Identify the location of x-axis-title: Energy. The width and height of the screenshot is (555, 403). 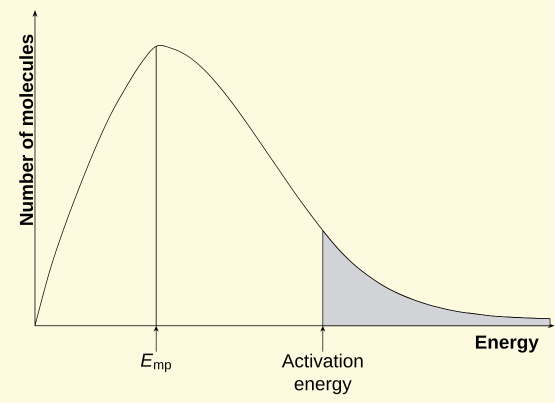
(507, 344).